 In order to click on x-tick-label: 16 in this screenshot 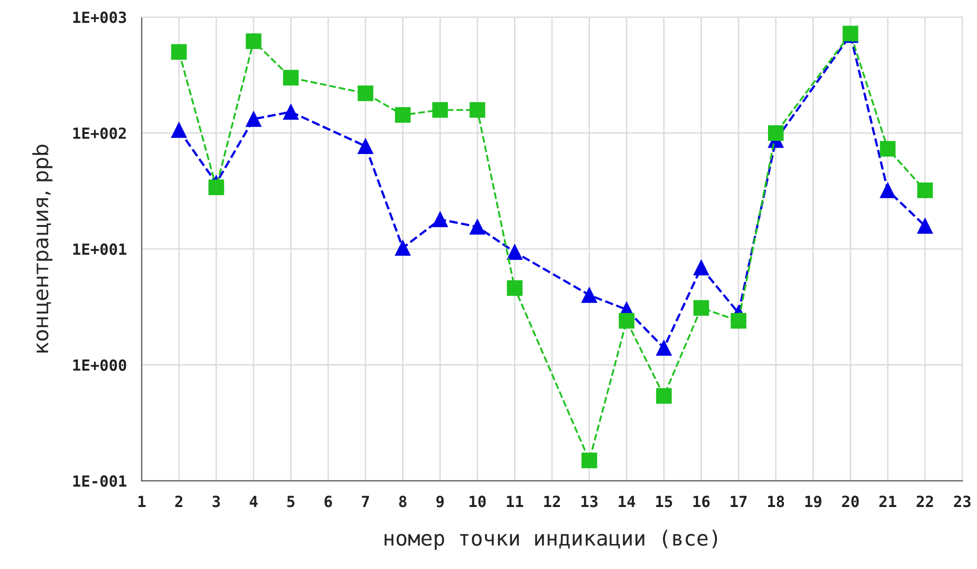, I will do `click(701, 502)`.